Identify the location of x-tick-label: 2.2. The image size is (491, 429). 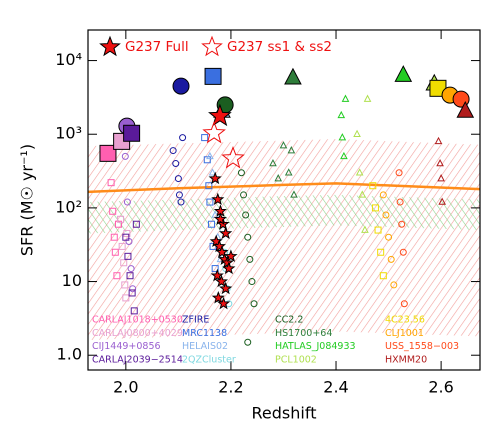
(230, 387).